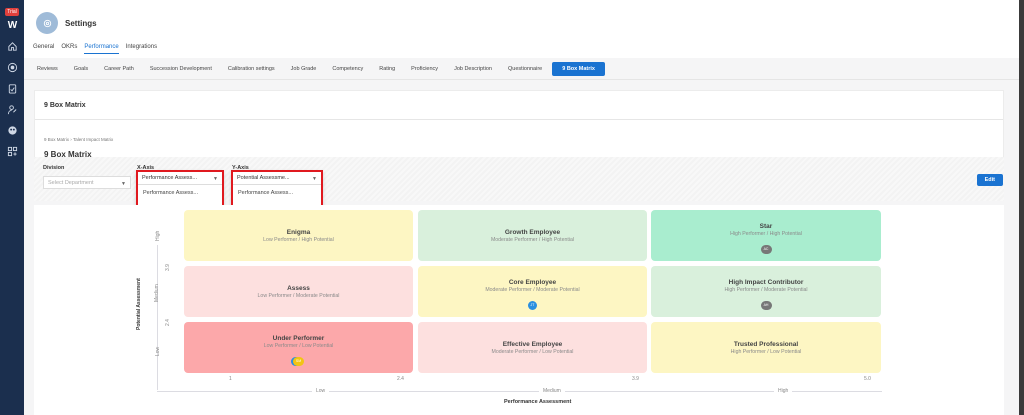 Image resolution: width=1024 pixels, height=415 pixels. What do you see at coordinates (12, 109) in the screenshot?
I see `user-settings-icon` at bounding box center [12, 109].